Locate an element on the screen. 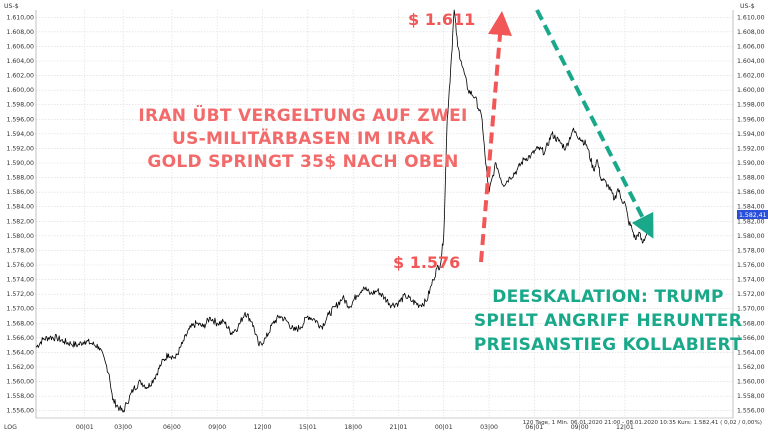 This screenshot has width=768, height=433. axis-unit-left: US-$ is located at coordinates (11, 6).